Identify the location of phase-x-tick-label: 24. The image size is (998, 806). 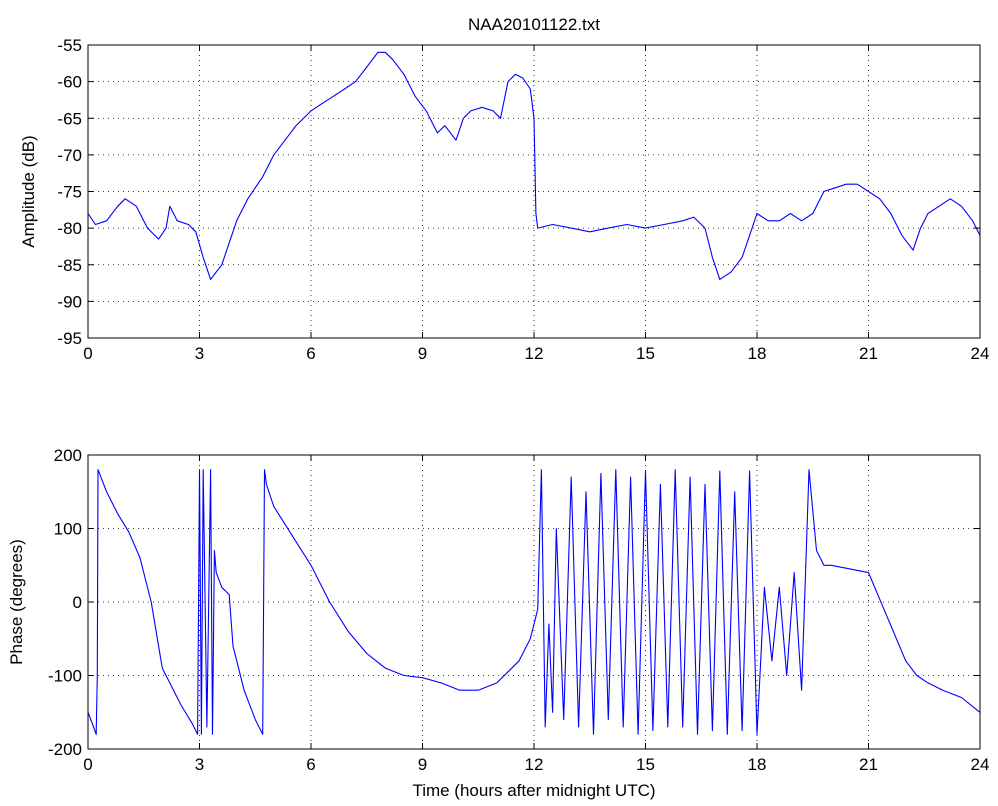
(980, 764).